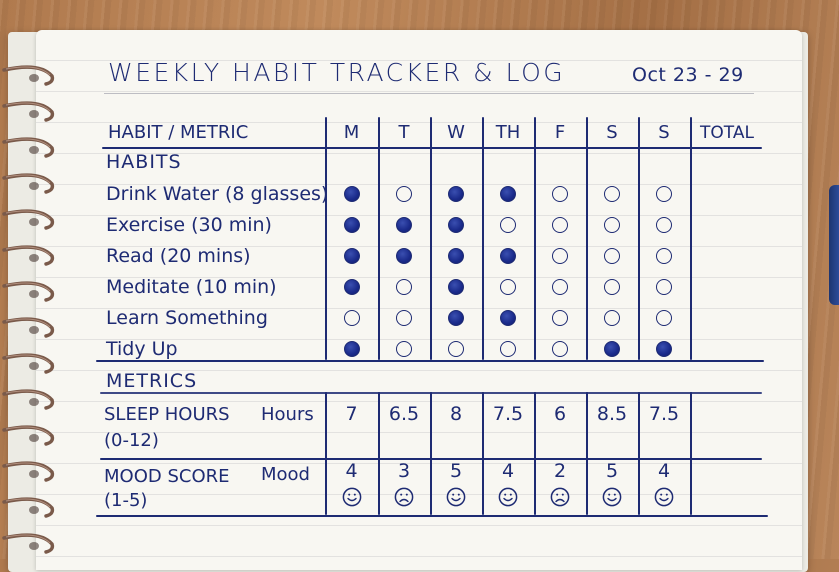 The height and width of the screenshot is (572, 839). What do you see at coordinates (187, 318) in the screenshot?
I see `habit-label: Learn Something` at bounding box center [187, 318].